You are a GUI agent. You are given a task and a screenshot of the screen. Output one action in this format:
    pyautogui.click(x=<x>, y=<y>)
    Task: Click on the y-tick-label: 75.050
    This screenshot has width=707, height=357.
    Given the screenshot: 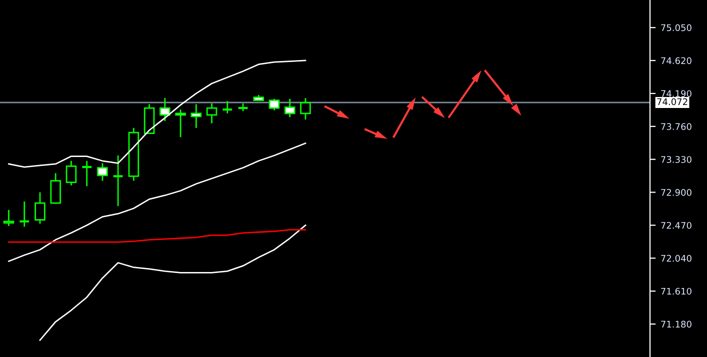 What is the action you would take?
    pyautogui.click(x=676, y=28)
    